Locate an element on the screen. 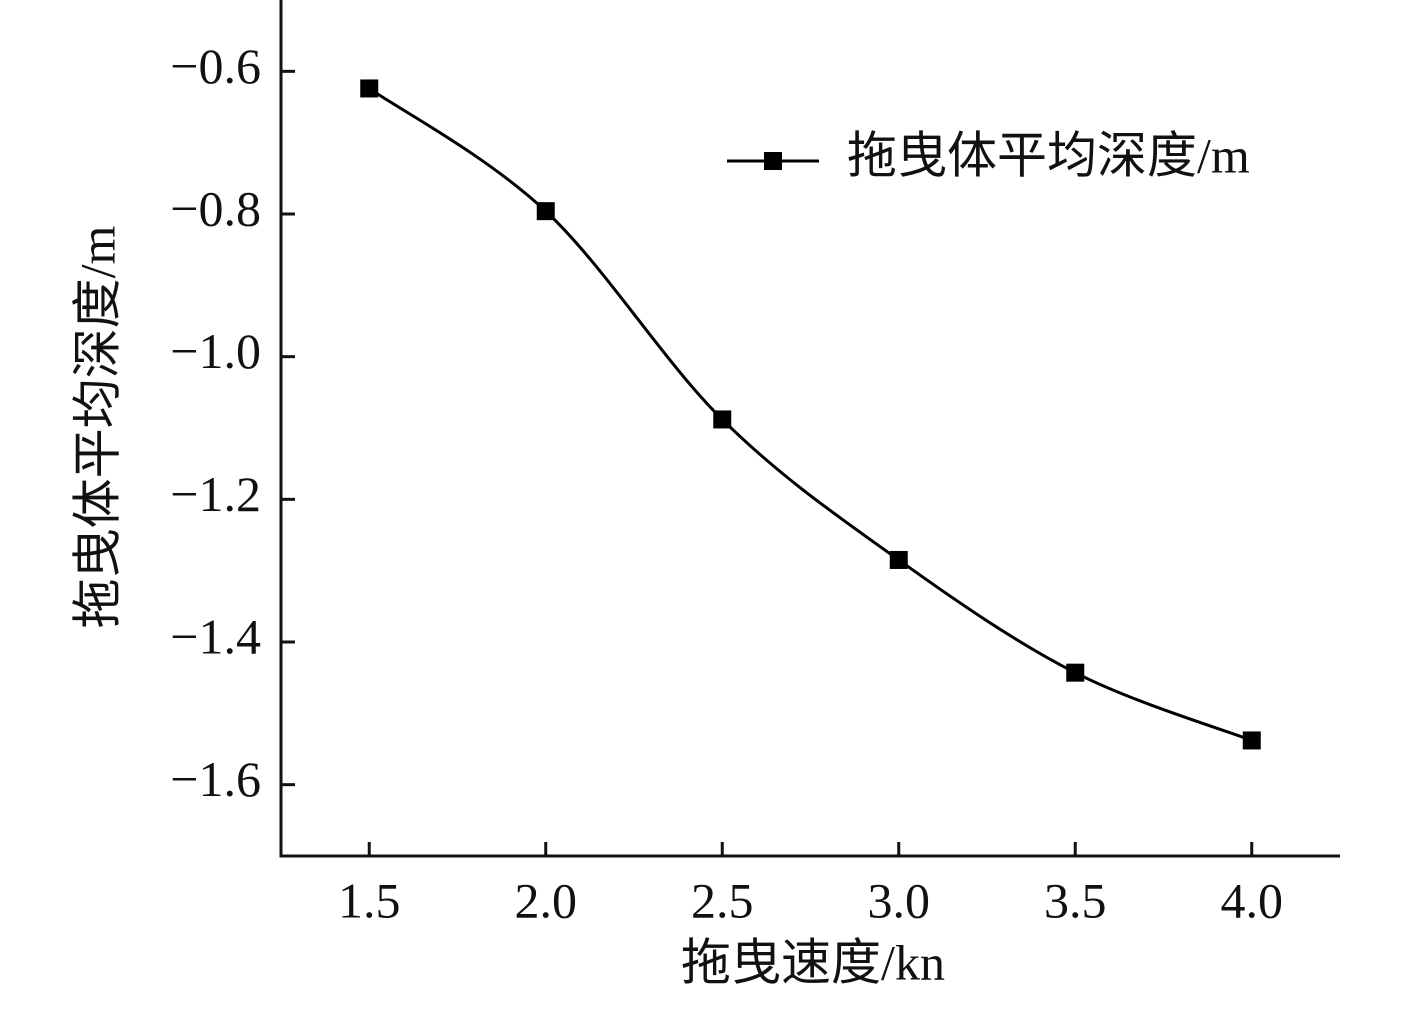 This screenshot has height=1009, width=1417. y-axis-label: 拖曳体平均深度/m is located at coordinates (97, 427).